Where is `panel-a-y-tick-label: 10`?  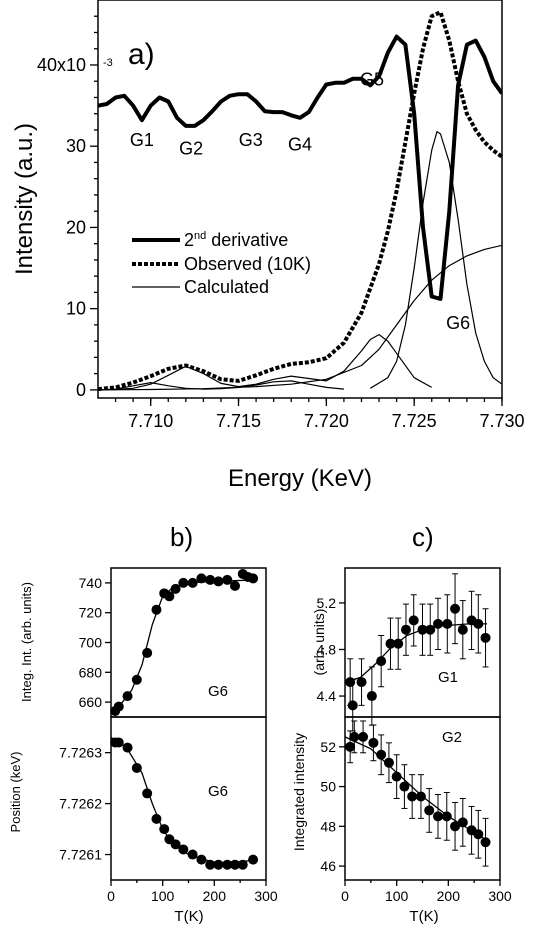
panel-a-y-tick-label: 10 is located at coordinates (76, 309).